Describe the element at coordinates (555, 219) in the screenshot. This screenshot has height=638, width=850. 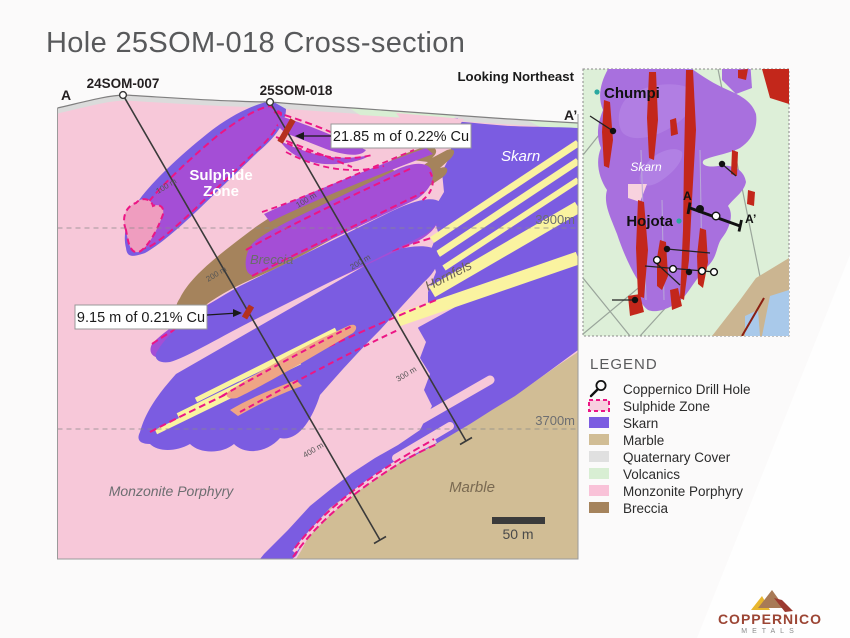
I see `svg-text: 3900m` at that location.